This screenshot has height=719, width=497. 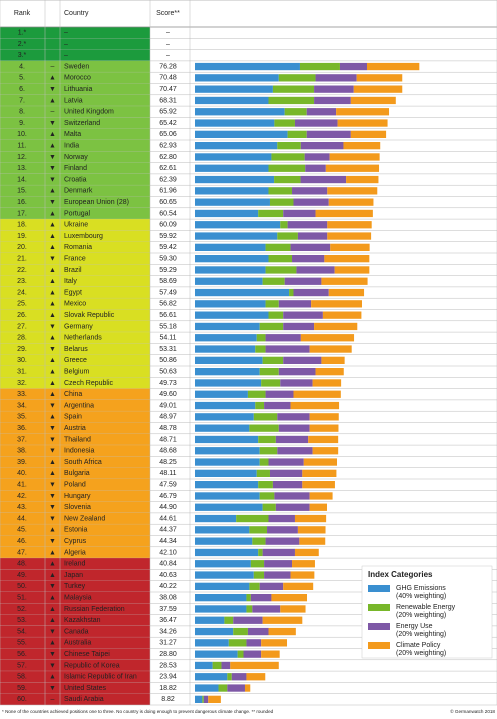 What do you see at coordinates (22, 371) in the screenshot?
I see `rank: 31.` at bounding box center [22, 371].